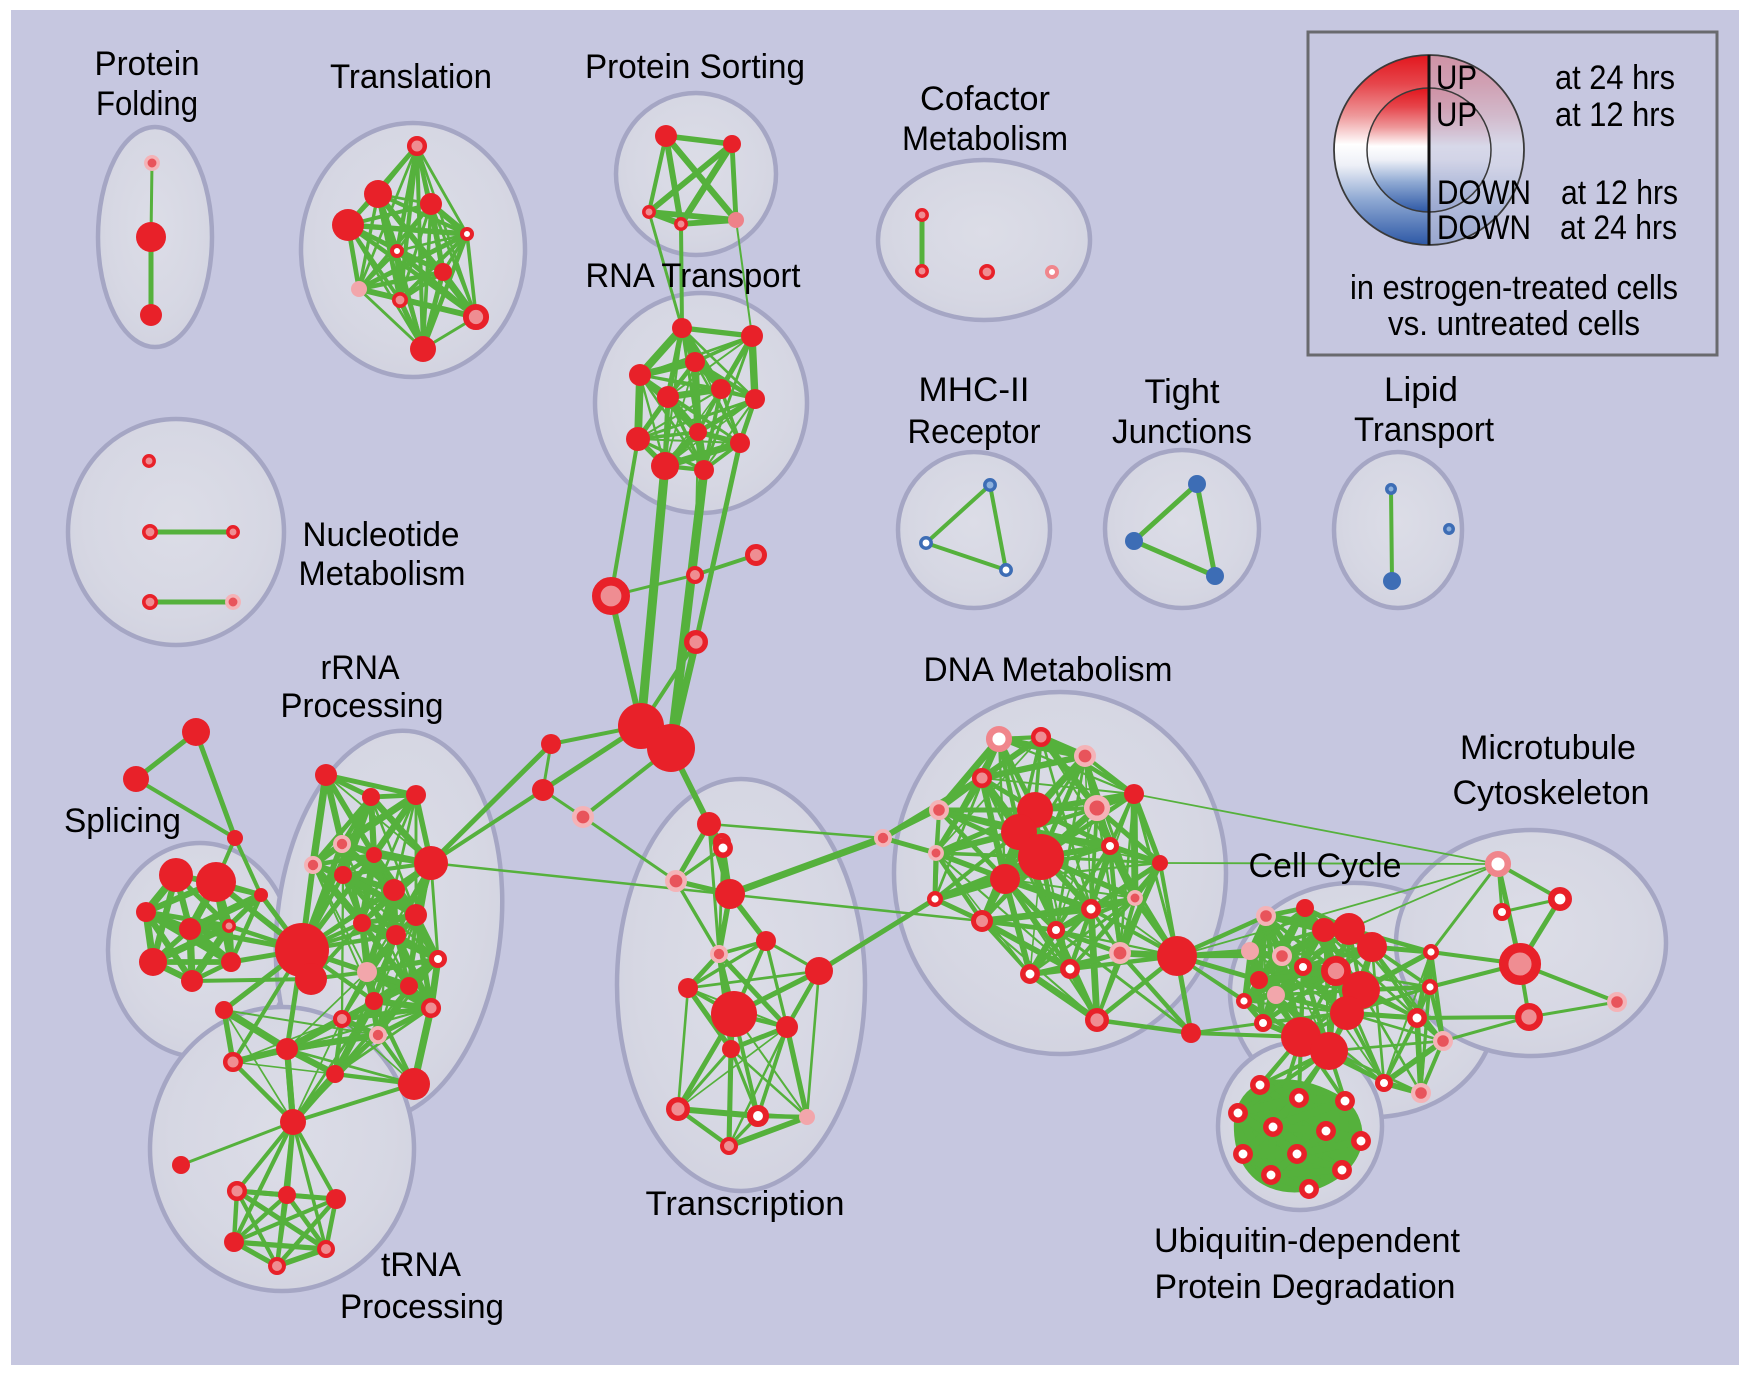 The height and width of the screenshot is (1376, 1750). What do you see at coordinates (147, 104) in the screenshot?
I see `svg-text: Folding` at bounding box center [147, 104].